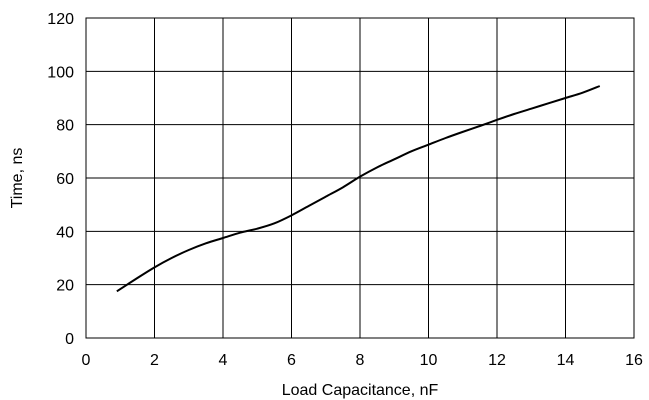  I want to click on x-tick-label: 8, so click(360, 360).